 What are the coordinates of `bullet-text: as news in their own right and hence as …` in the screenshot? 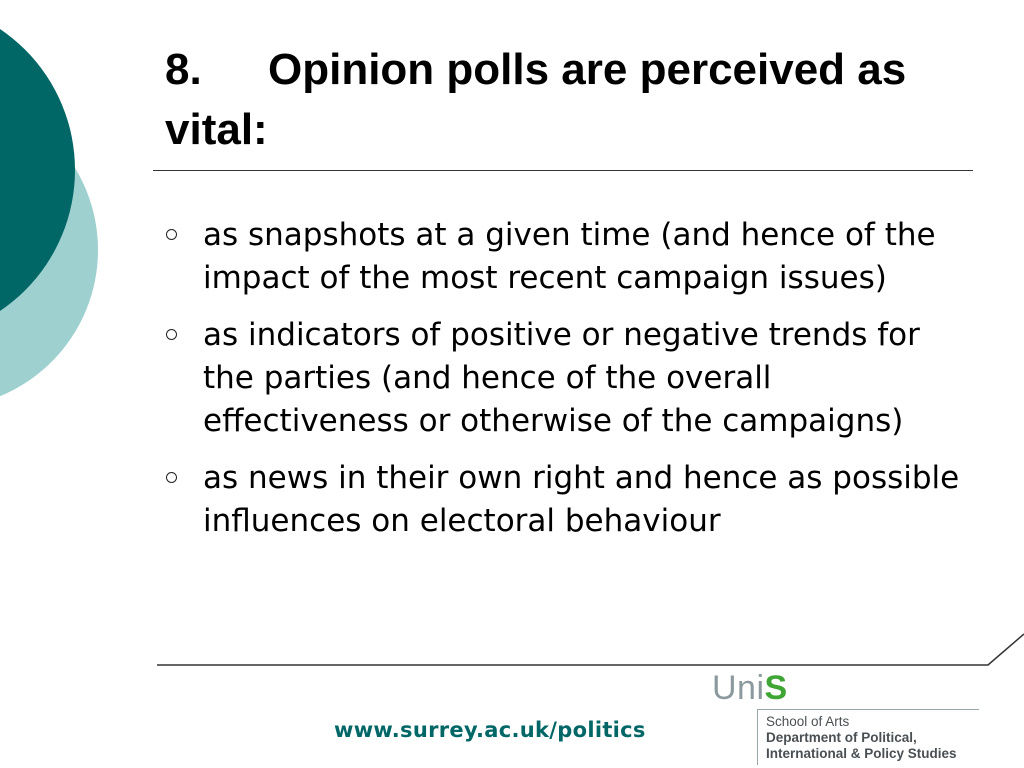 It's located at (581, 499).